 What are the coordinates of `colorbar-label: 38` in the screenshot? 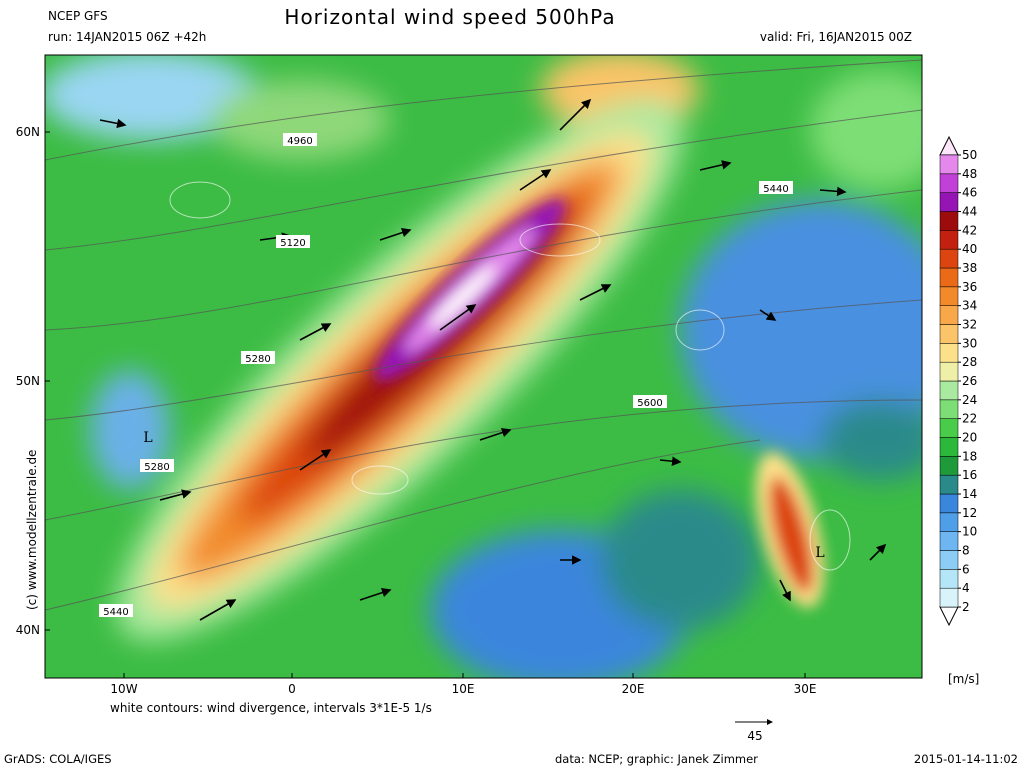 It's located at (969, 268).